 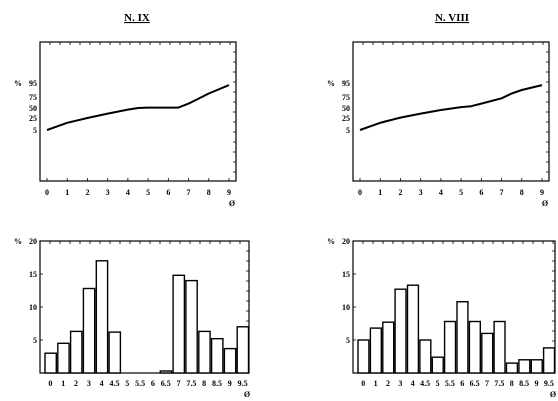 I want to click on y-tick-label: 25, so click(x=33, y=118).